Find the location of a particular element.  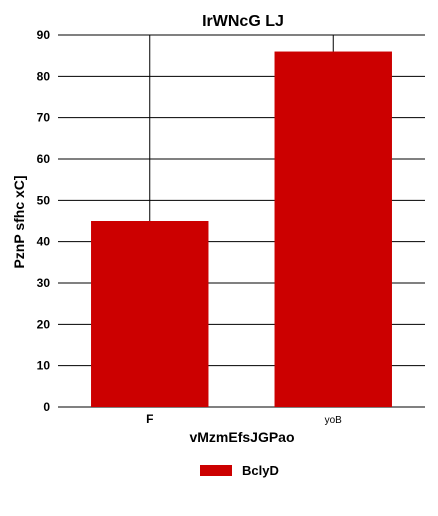

y-tick-label: 80 is located at coordinates (44, 76).